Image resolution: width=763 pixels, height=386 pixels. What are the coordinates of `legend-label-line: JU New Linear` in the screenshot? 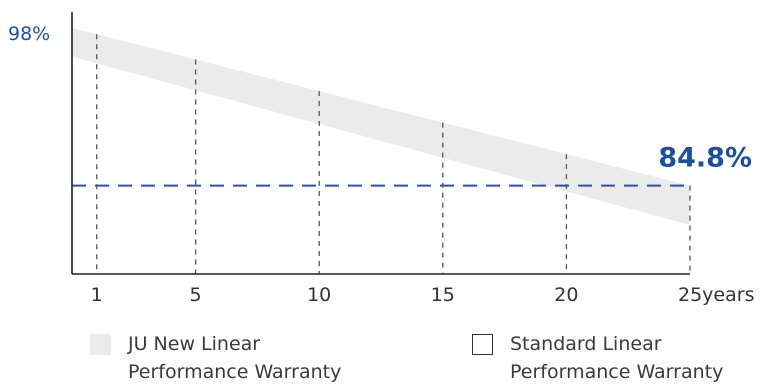 It's located at (194, 344).